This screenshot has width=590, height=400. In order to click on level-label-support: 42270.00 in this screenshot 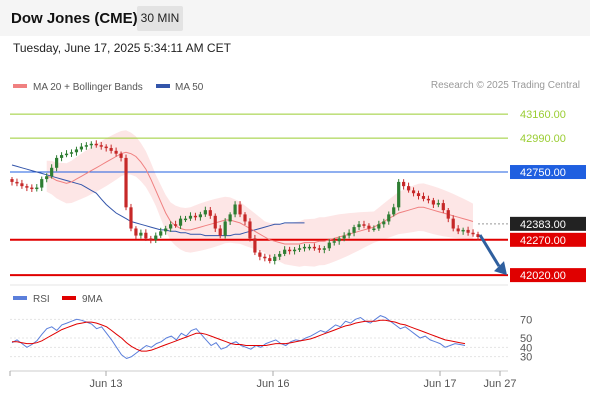, I will do `click(543, 241)`.